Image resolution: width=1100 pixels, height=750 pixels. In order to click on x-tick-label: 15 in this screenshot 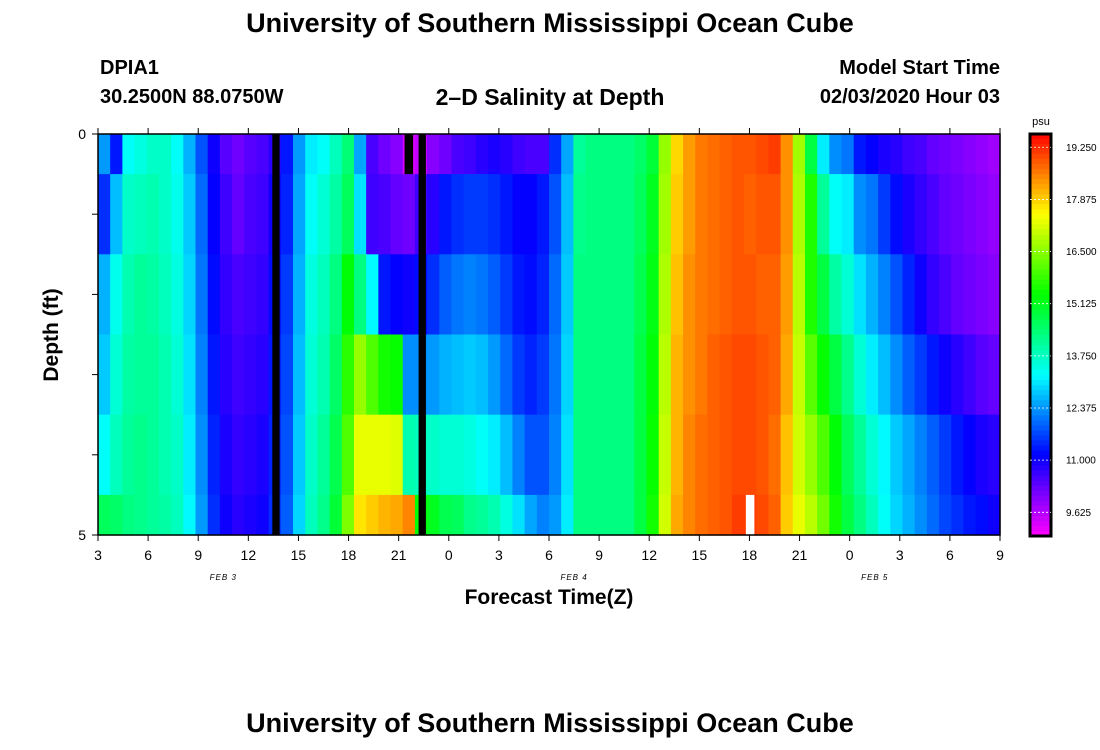, I will do `click(700, 555)`.